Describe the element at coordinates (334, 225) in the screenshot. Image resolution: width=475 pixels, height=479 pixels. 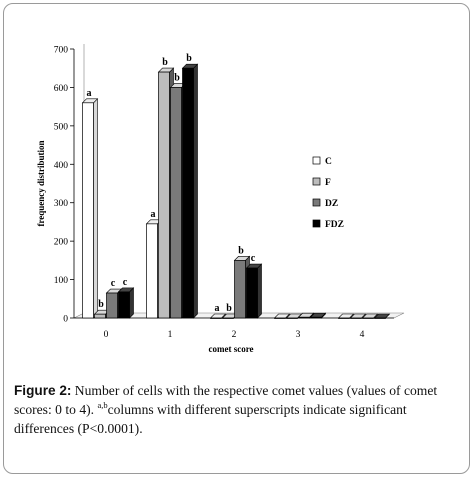
I see `legend-label-fdz: FDZ` at that location.